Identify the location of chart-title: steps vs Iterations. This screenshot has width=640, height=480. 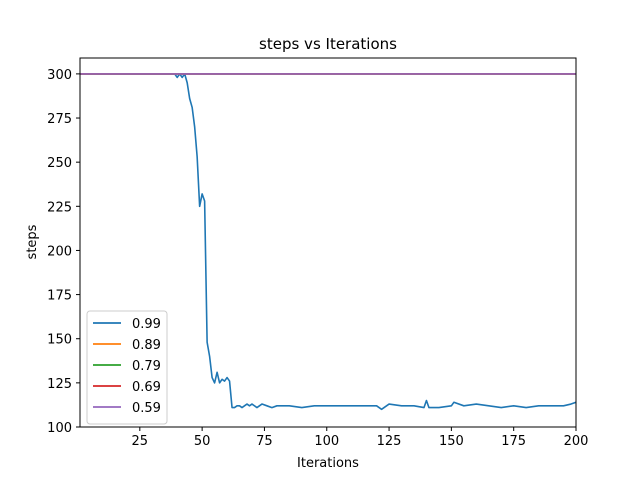
(328, 44).